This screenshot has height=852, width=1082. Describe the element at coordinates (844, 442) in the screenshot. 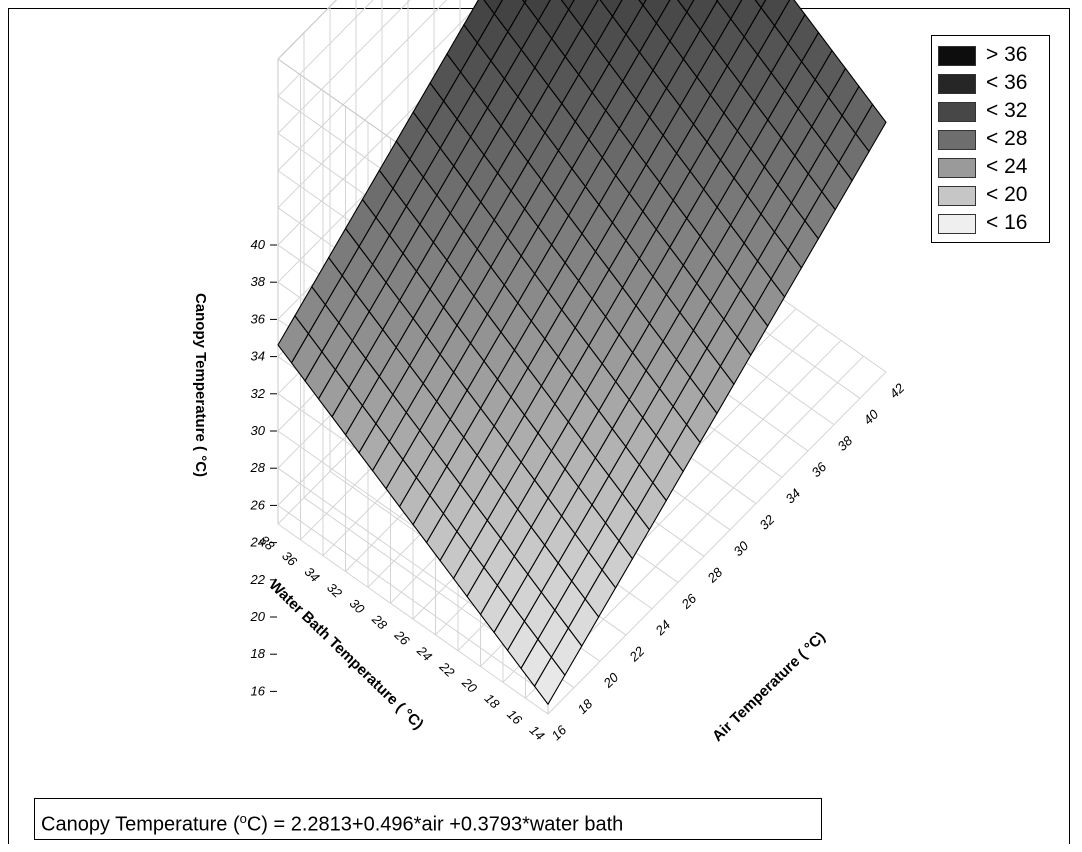

I see `x-tick-label: 38` at that location.